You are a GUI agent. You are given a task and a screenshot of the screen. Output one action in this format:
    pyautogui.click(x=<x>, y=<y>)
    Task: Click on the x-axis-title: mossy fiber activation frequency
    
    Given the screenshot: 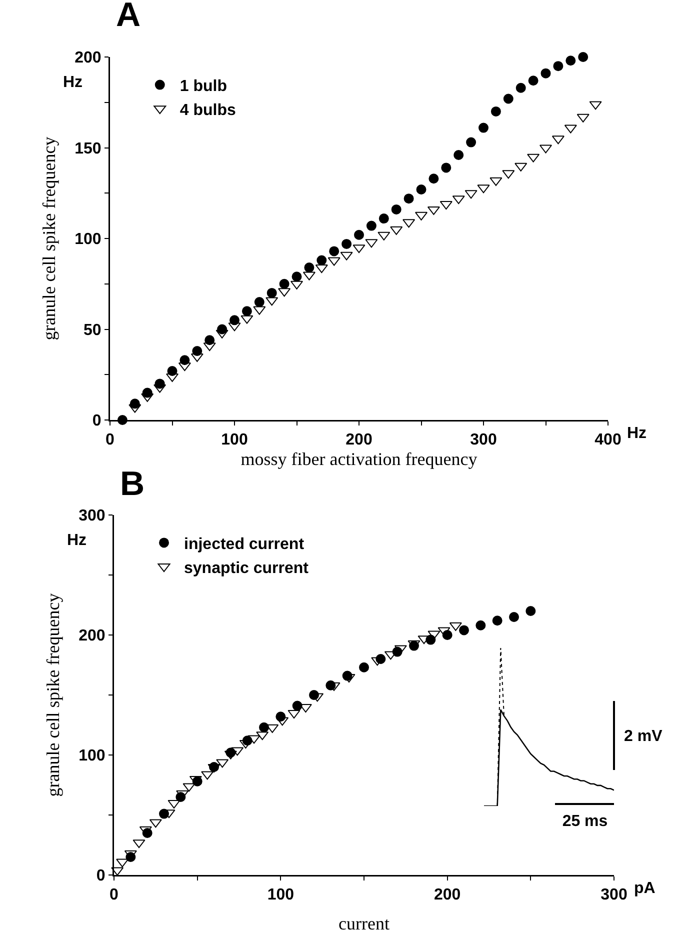 What is the action you would take?
    pyautogui.click(x=359, y=459)
    